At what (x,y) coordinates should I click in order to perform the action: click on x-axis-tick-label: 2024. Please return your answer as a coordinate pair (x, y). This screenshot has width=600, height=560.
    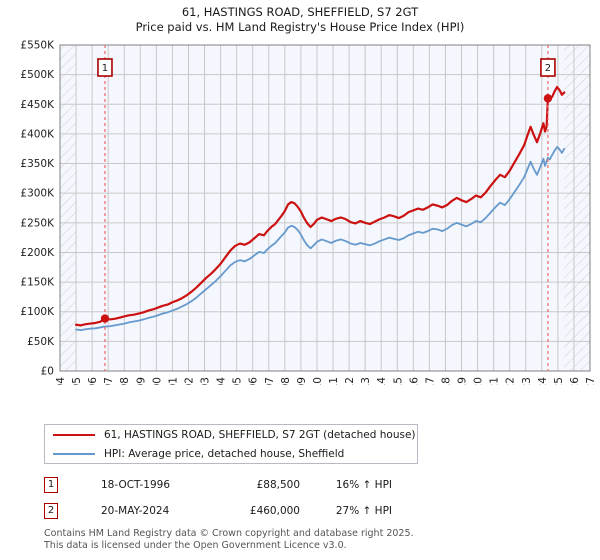
    Looking at the image, I should click on (543, 381).